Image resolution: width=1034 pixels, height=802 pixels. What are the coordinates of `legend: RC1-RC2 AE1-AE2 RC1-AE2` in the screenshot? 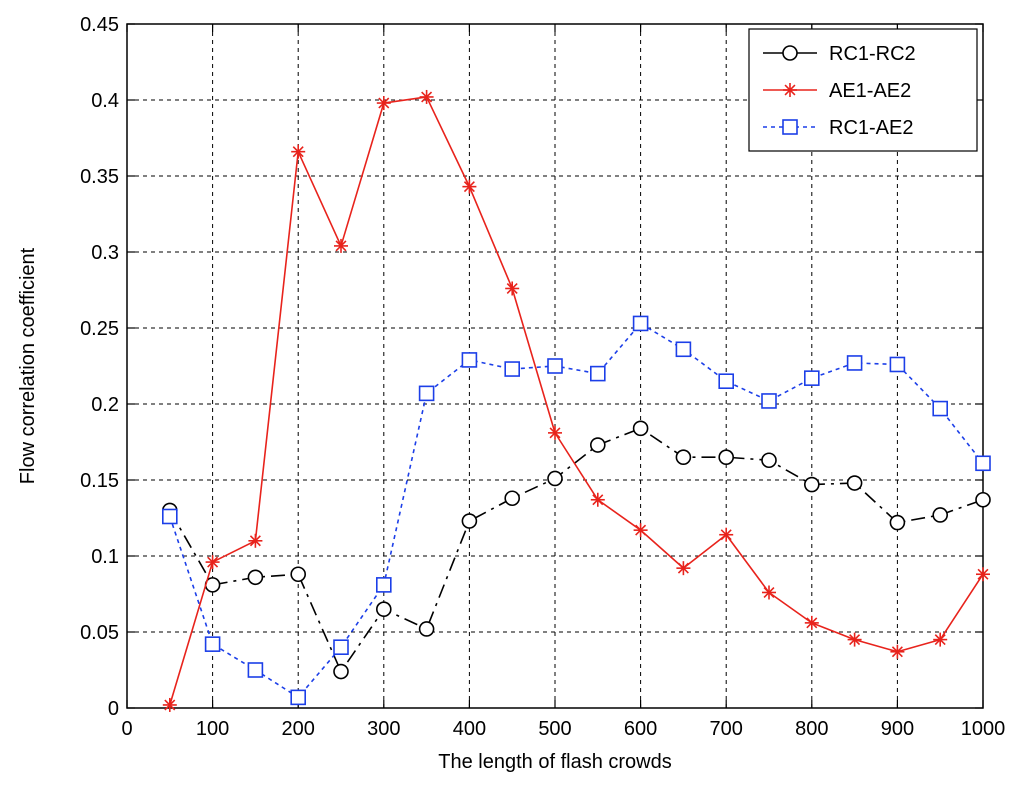 It's located at (863, 90).